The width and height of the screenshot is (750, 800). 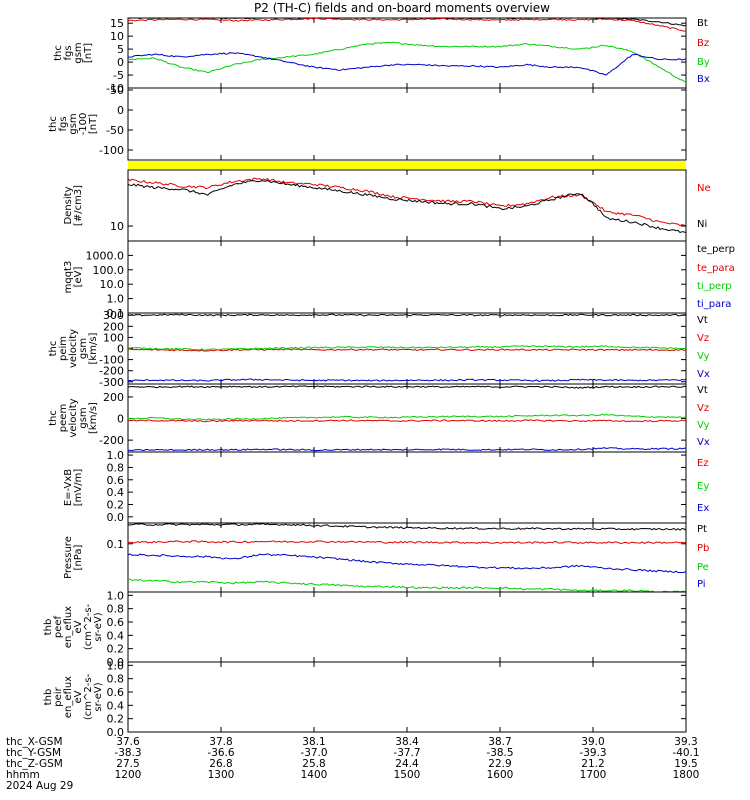 I want to click on legend-Bx: Bx, so click(x=703, y=79).